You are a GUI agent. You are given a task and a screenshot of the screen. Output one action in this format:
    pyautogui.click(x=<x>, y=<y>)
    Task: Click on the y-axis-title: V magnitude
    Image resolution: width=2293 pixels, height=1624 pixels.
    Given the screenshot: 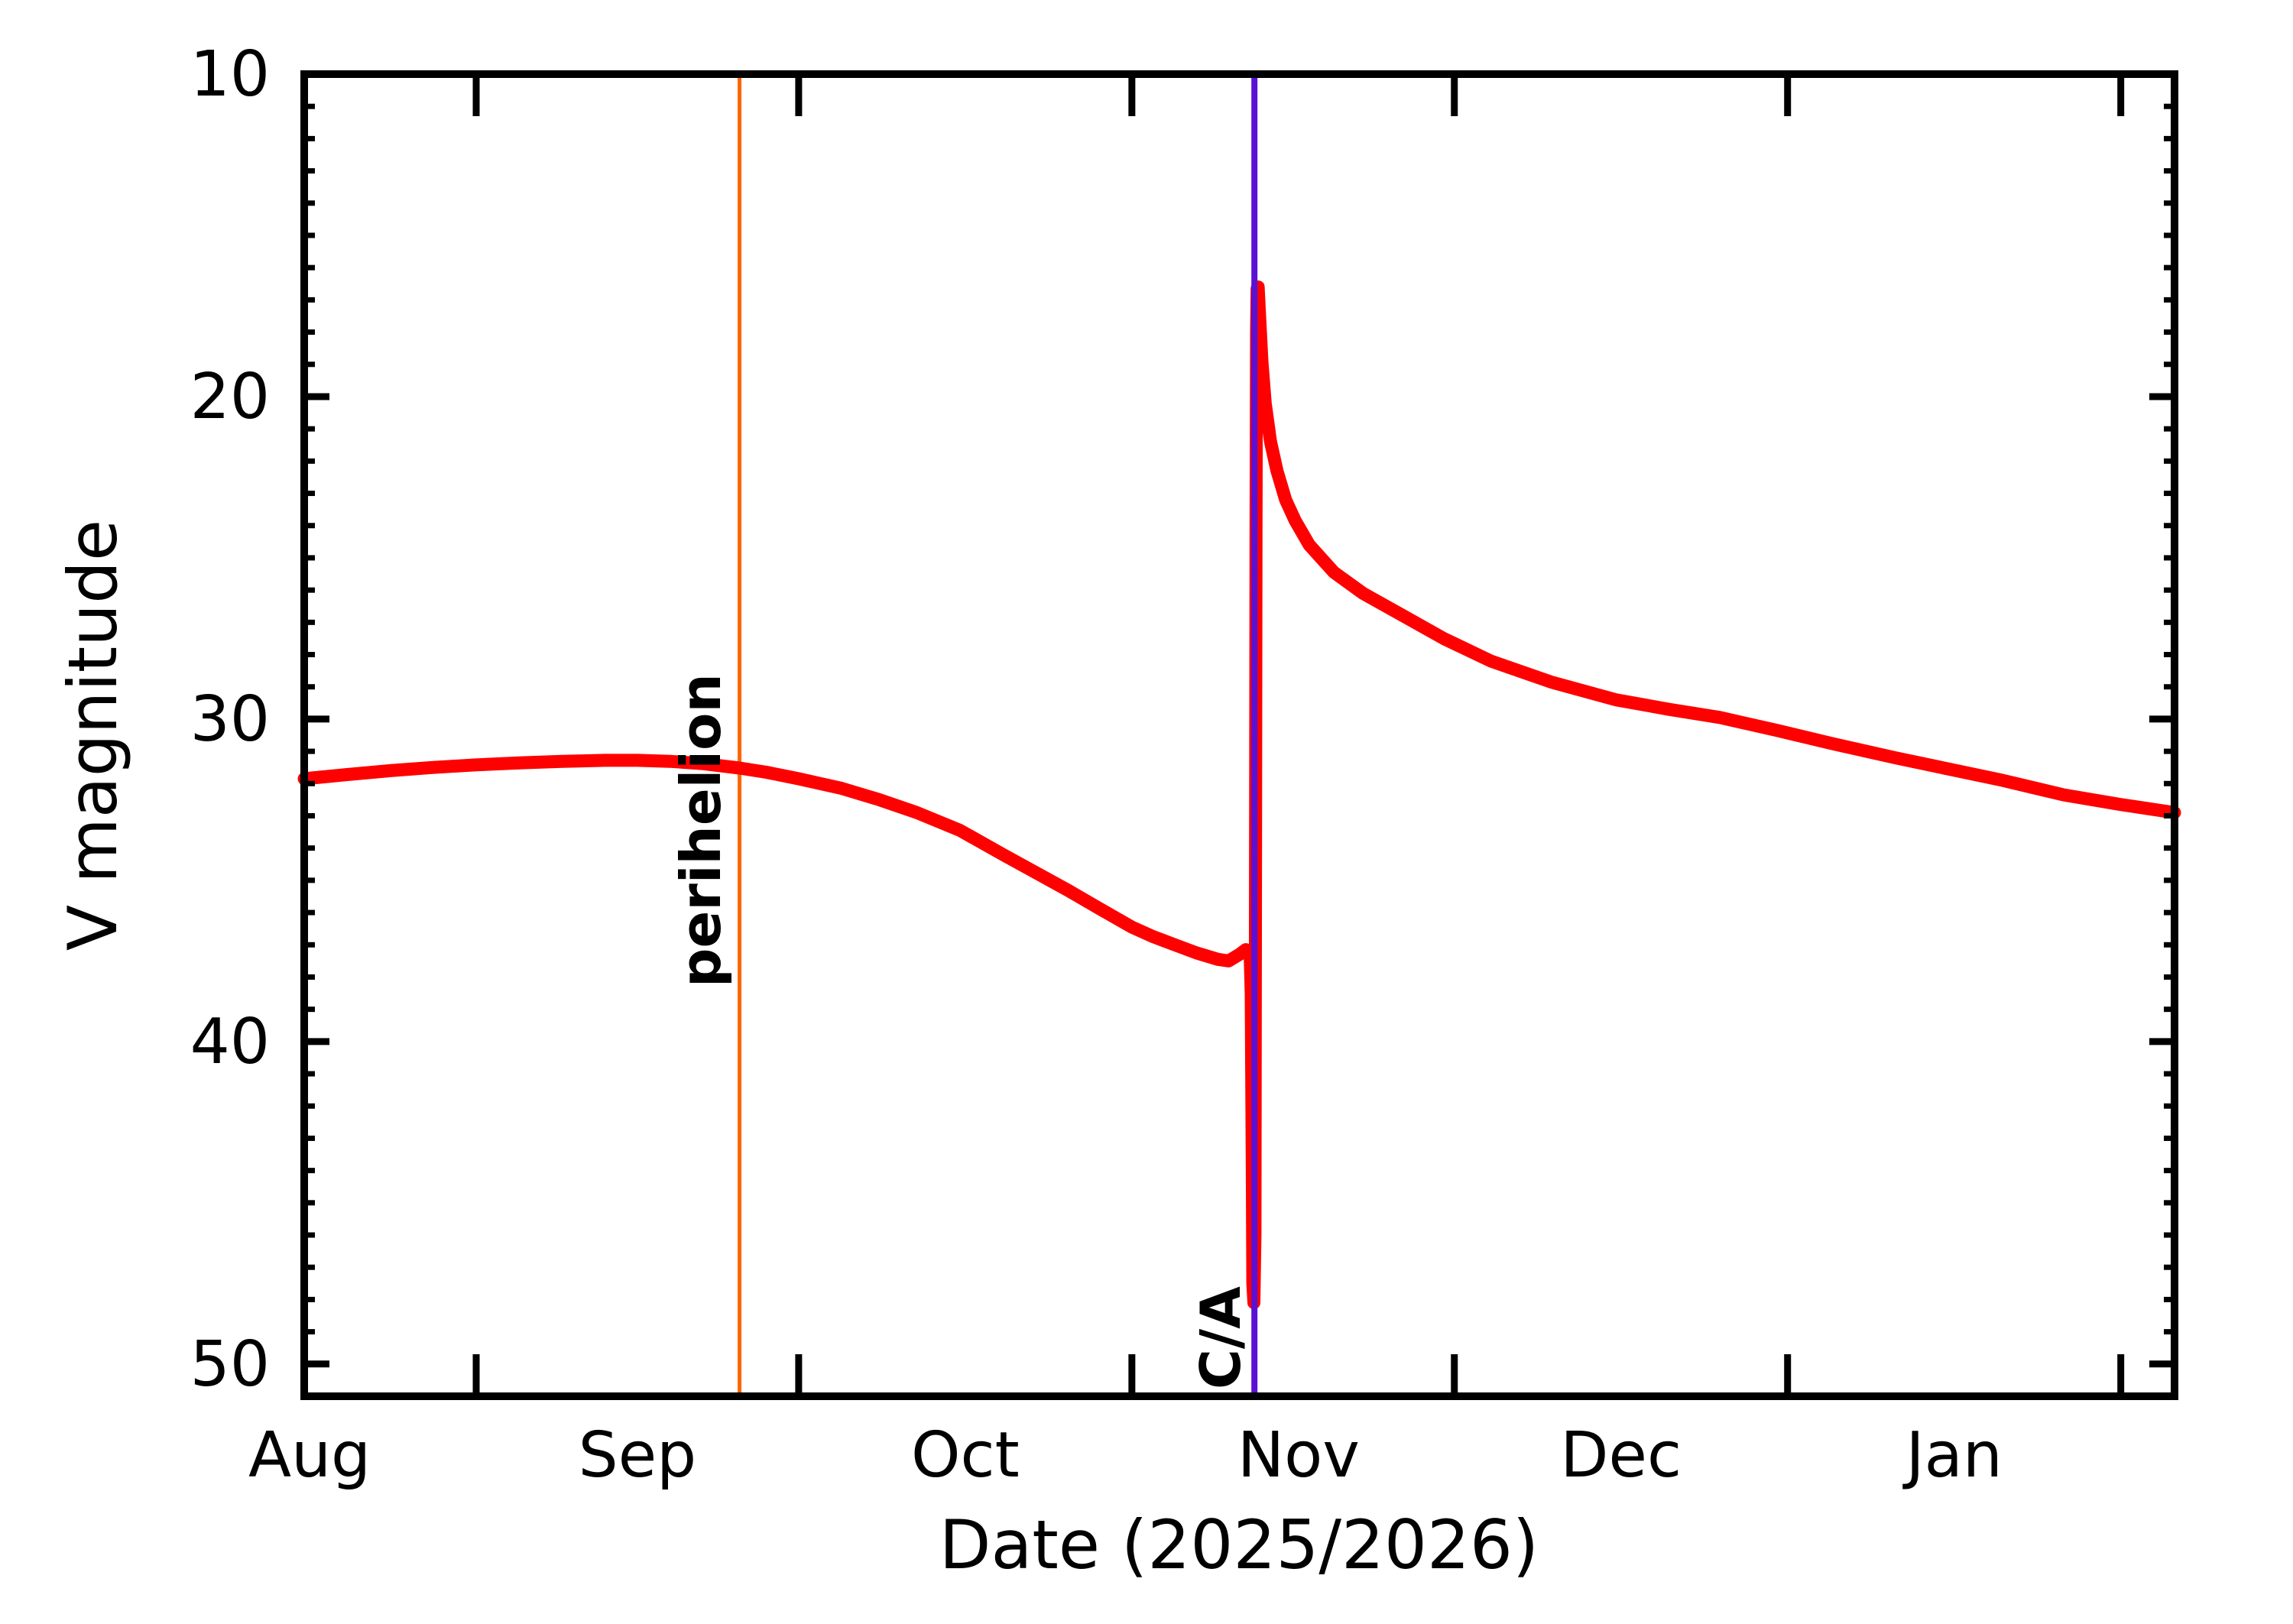 What is the action you would take?
    pyautogui.click(x=93, y=735)
    